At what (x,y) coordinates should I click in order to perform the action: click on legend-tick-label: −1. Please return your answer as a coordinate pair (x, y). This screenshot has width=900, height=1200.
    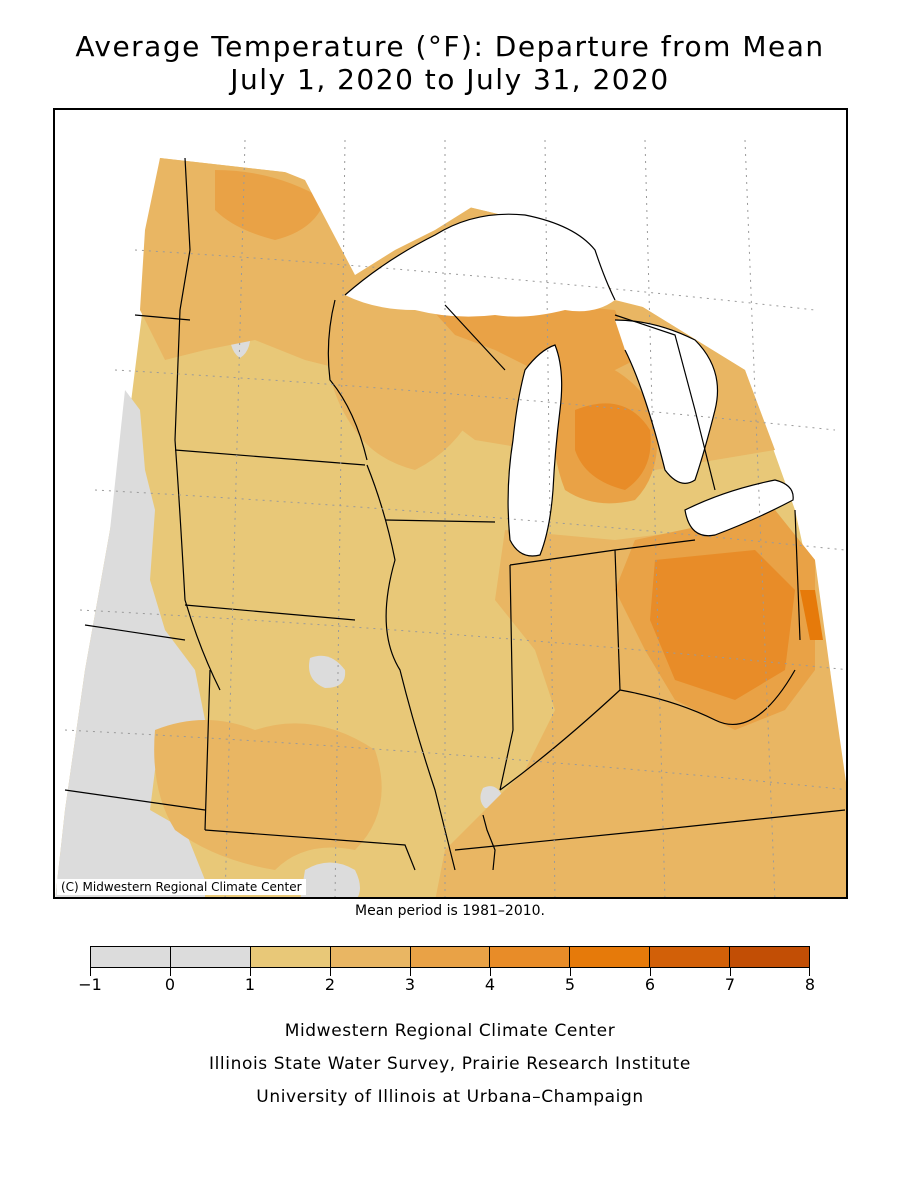
    Looking at the image, I should click on (90, 984).